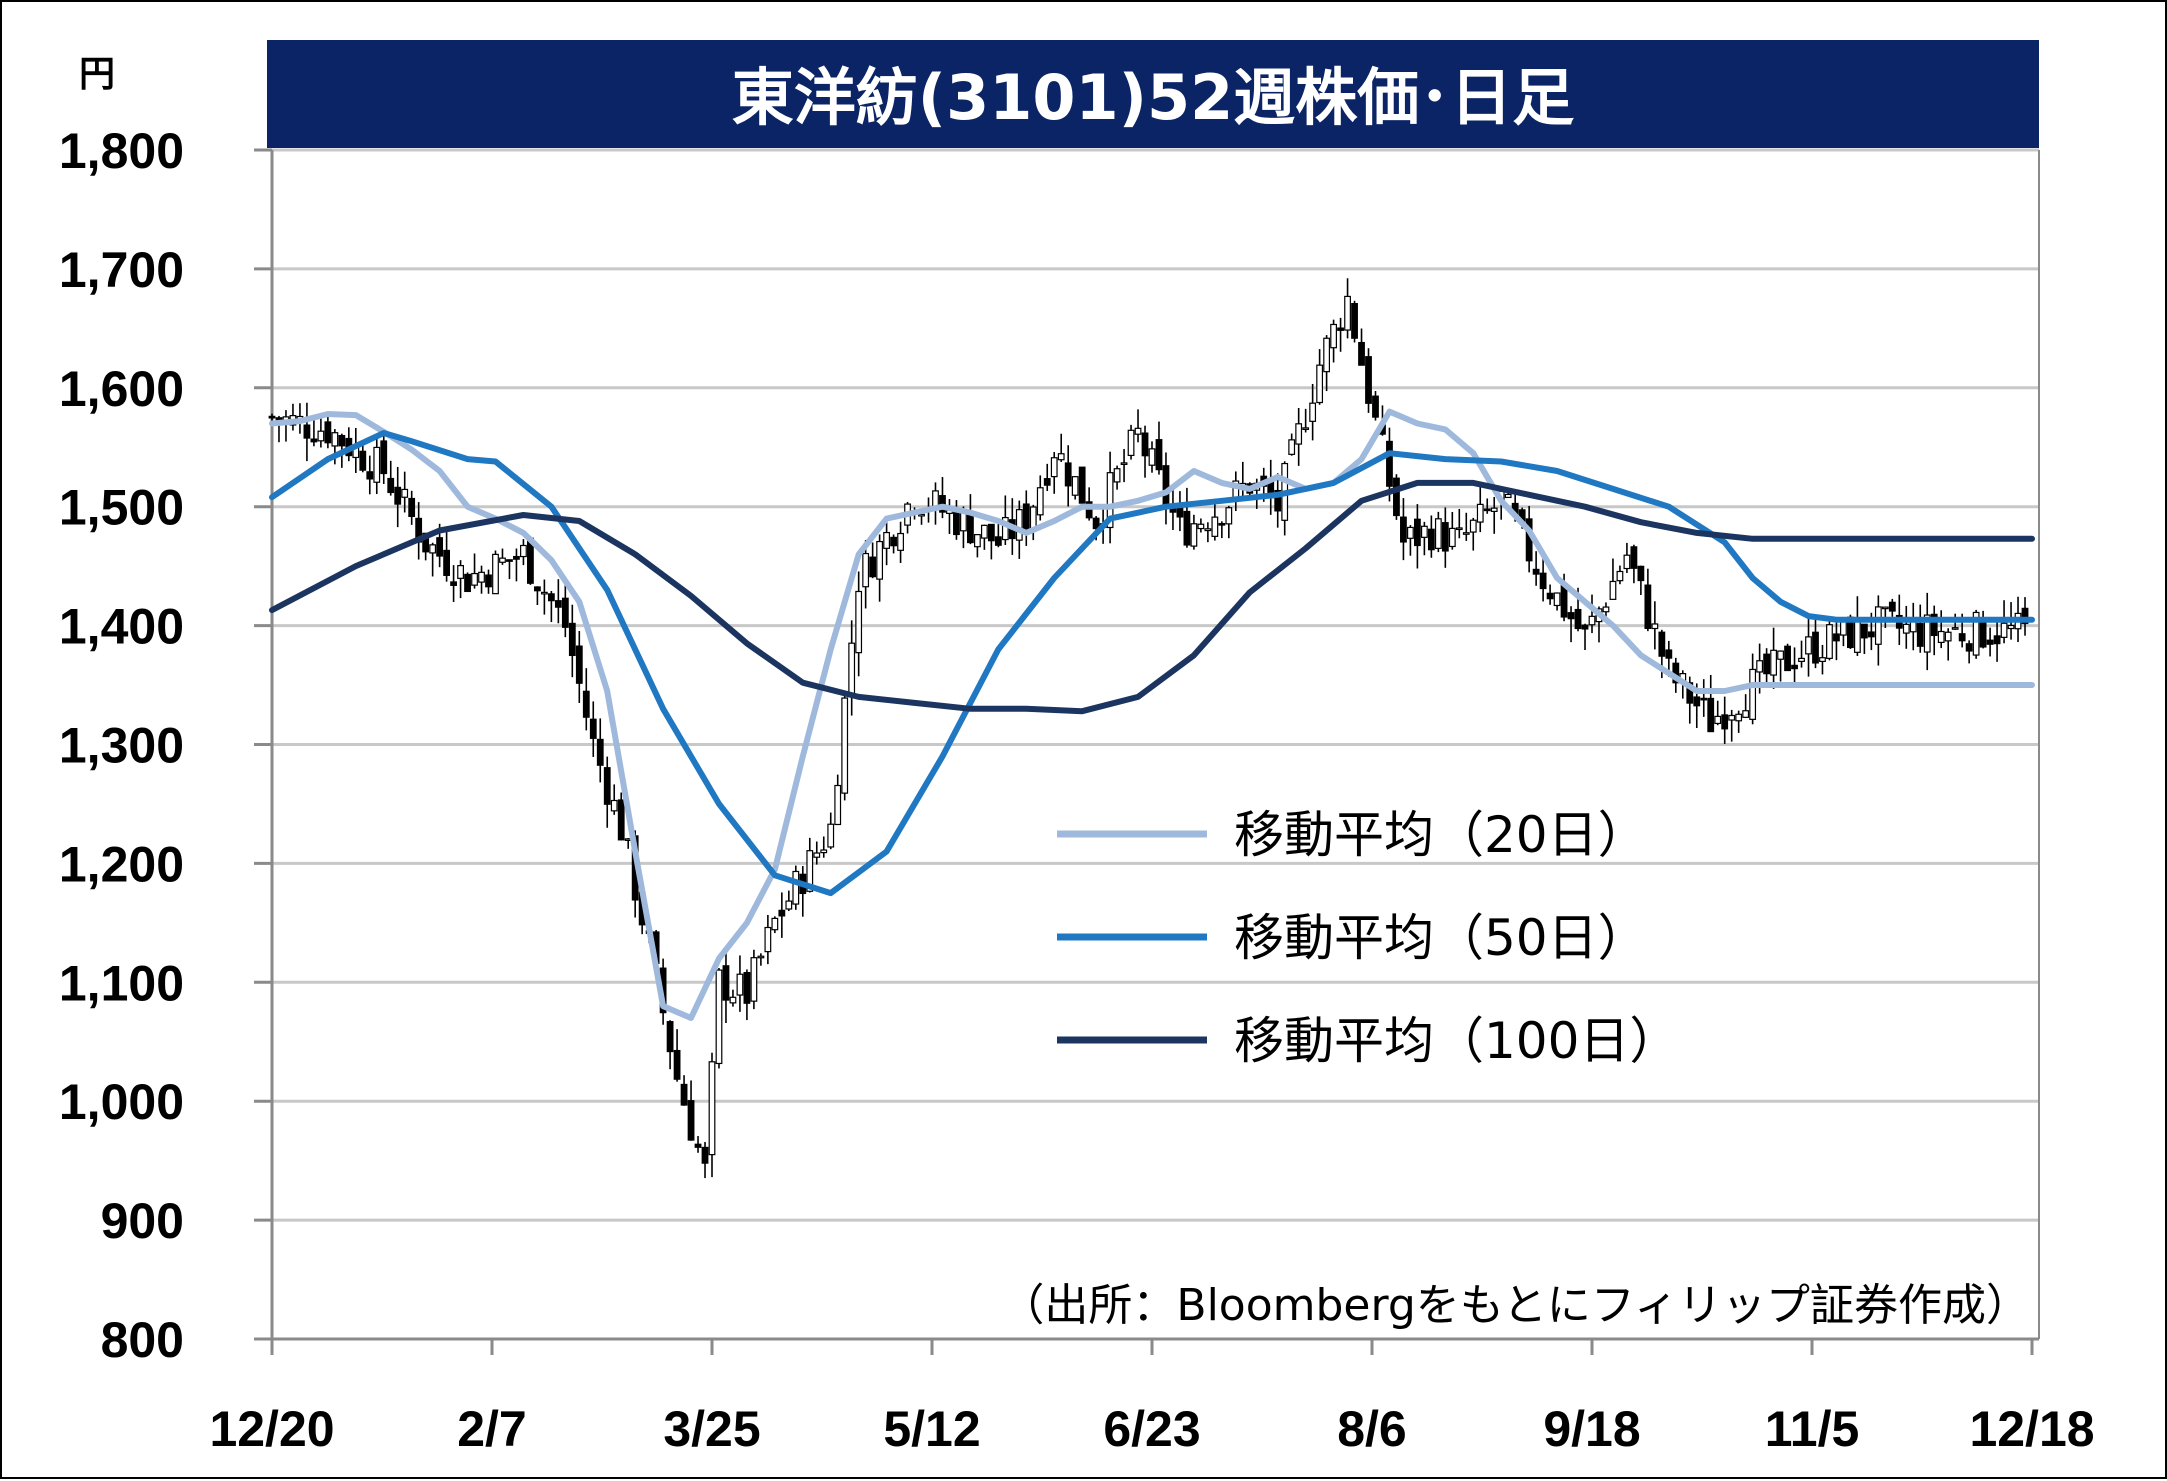 The image size is (2167, 1481). Describe the element at coordinates (711, 1429) in the screenshot. I see `x-tick-label: 3/25` at that location.